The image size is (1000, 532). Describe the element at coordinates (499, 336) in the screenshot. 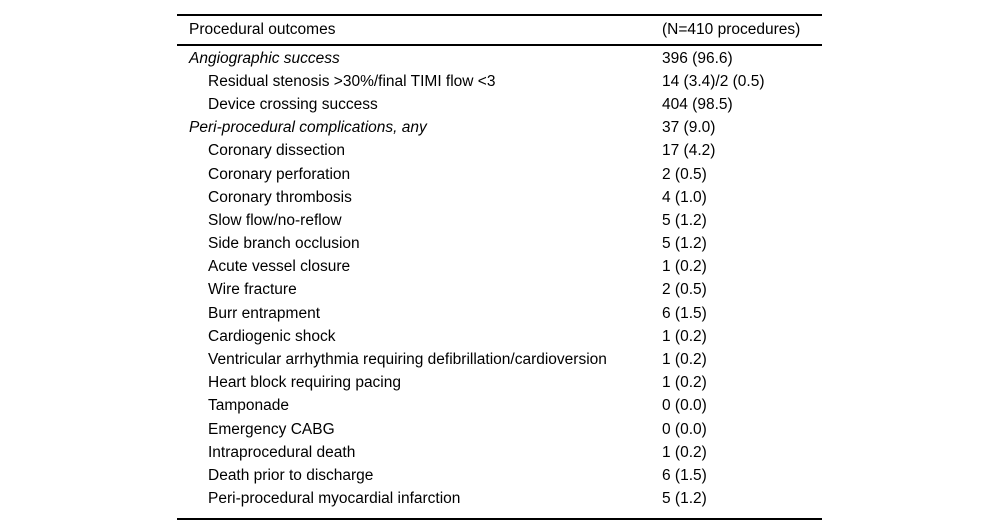

I see `table-row: Cardiogenic shock 1 (0.2)` at that location.